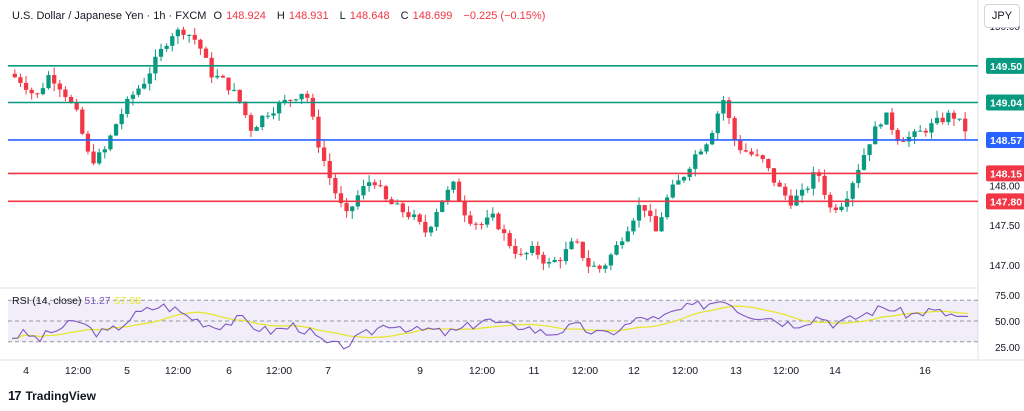 The height and width of the screenshot is (411, 1024). Describe the element at coordinates (128, 301) in the screenshot. I see `rsi-ma-value: 57.68` at that location.